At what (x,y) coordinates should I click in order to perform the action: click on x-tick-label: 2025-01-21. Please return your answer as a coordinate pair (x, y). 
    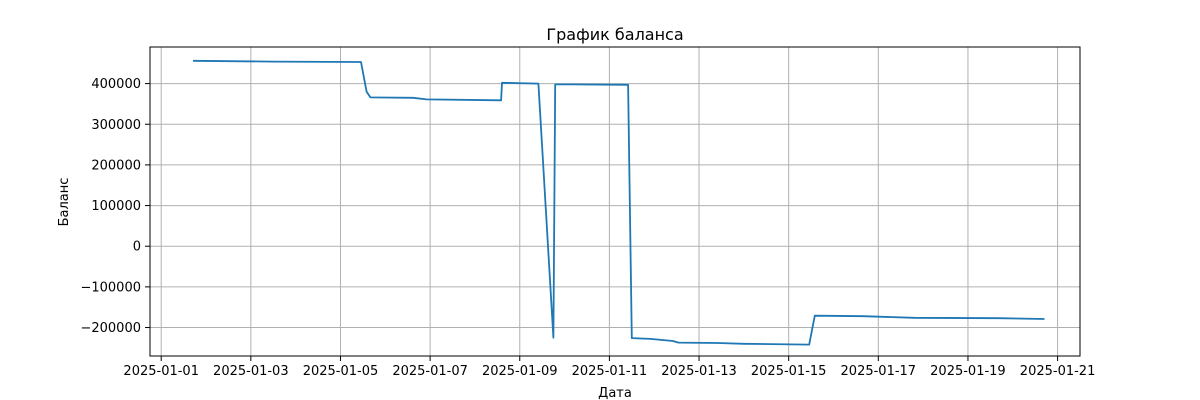
    Looking at the image, I should click on (1058, 371).